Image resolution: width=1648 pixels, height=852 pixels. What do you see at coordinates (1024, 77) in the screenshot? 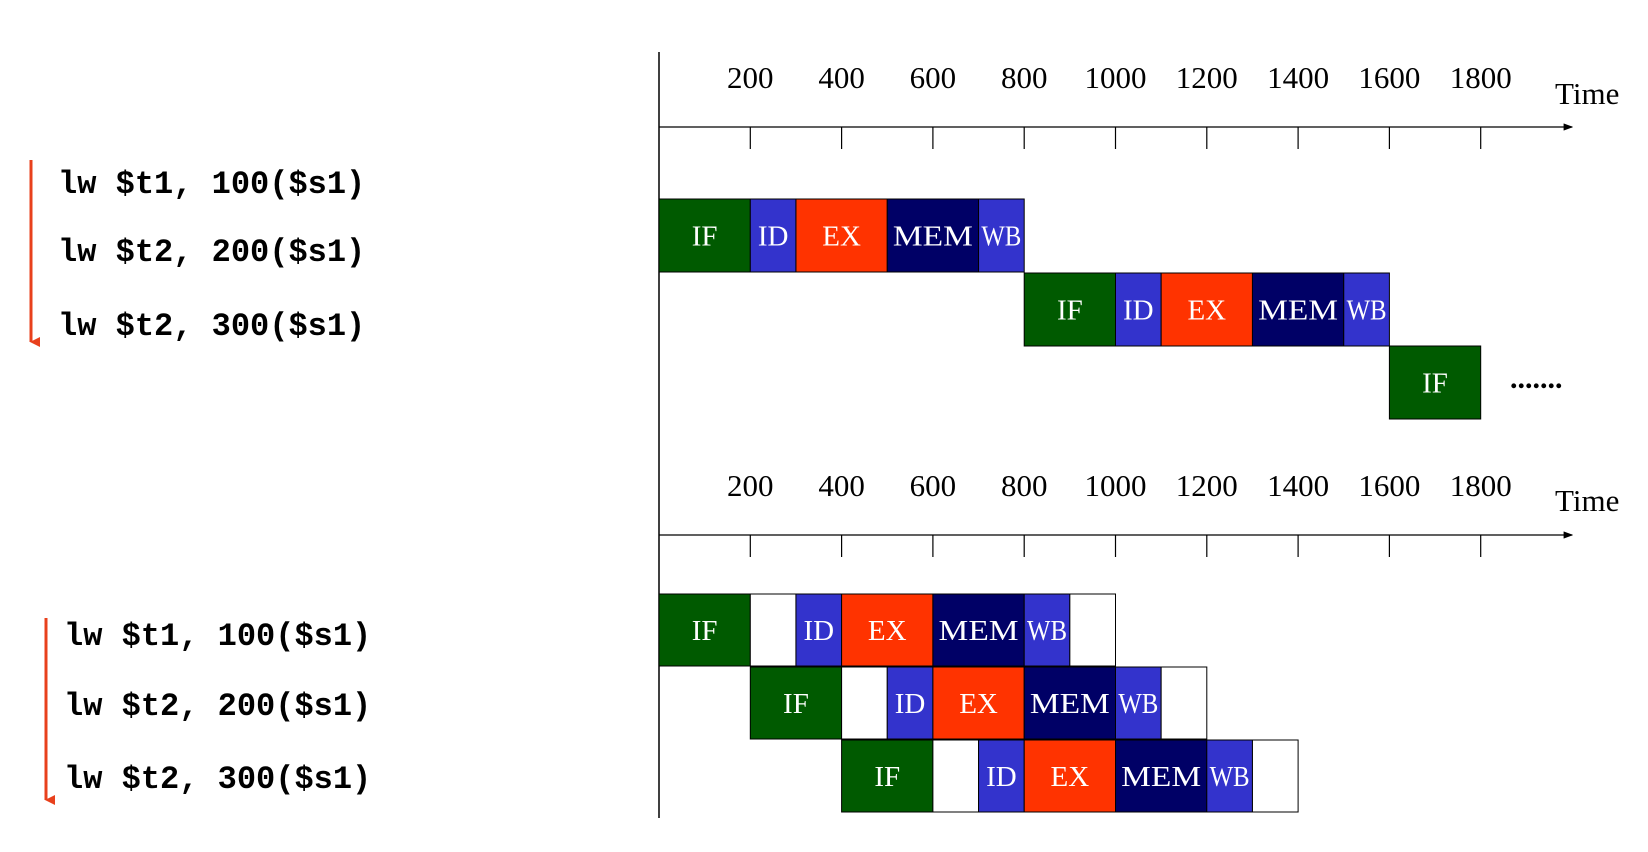
I see `top-tick-label: 800` at bounding box center [1024, 77].